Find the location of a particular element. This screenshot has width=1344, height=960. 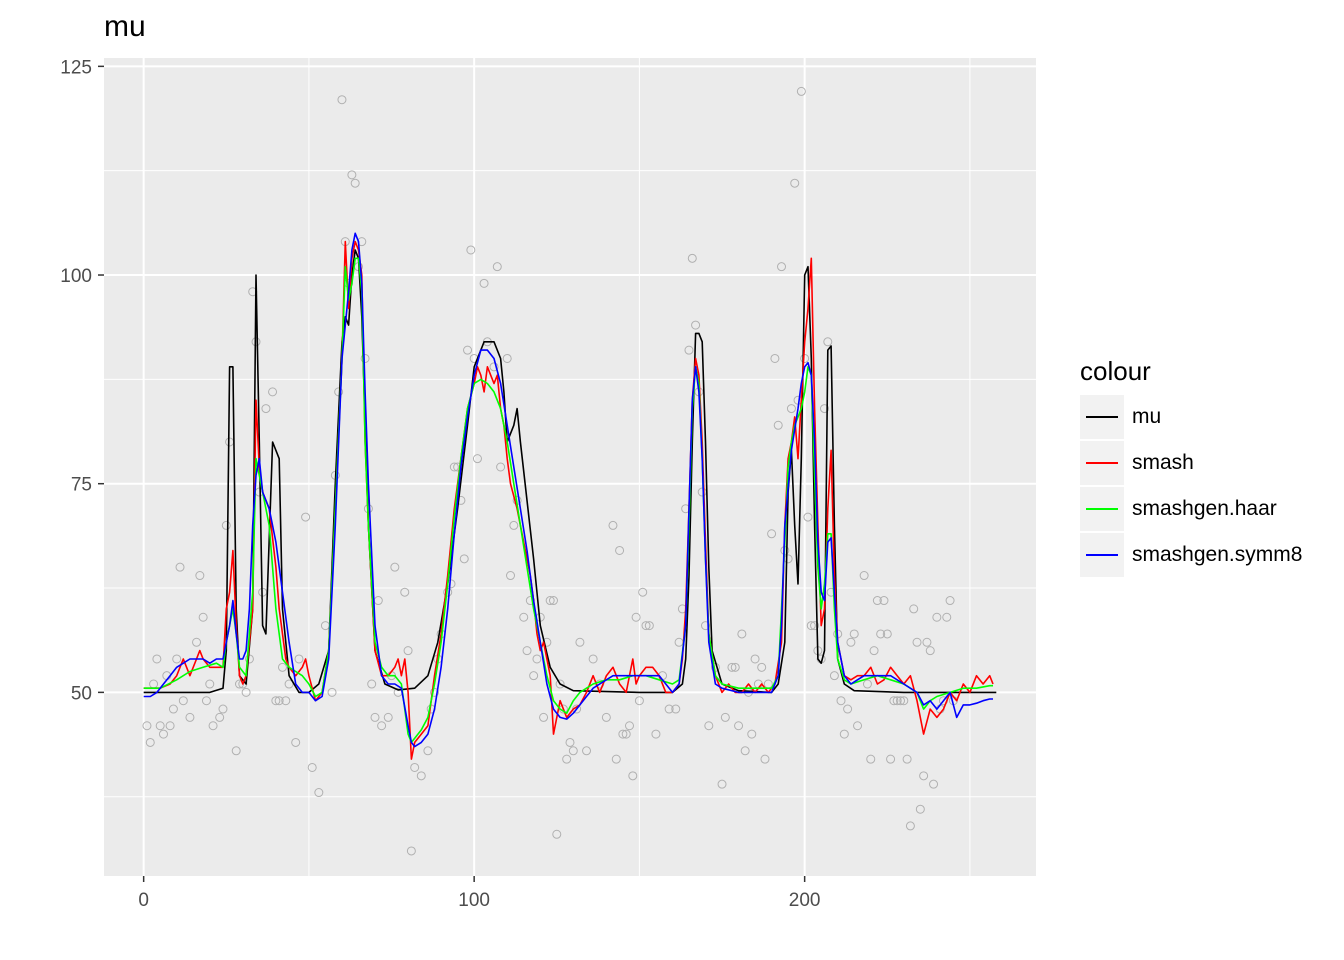

legend-item-mu: mu is located at coordinates (1200, 417).